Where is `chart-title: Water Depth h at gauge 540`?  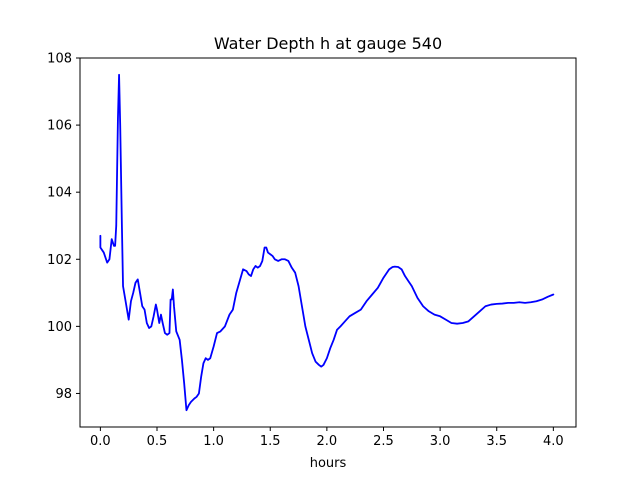 chart-title: Water Depth h at gauge 540 is located at coordinates (328, 43).